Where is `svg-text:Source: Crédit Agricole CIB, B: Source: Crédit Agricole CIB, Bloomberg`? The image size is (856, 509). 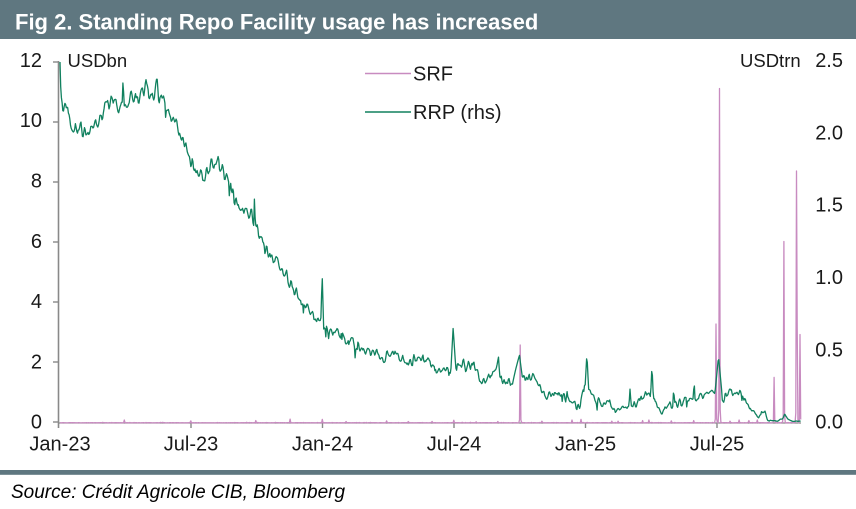
svg-text:Source: Crédit Agricole CIB, B: Source: Crédit Agricole CIB, Bloomberg is located at coordinates (178, 492).